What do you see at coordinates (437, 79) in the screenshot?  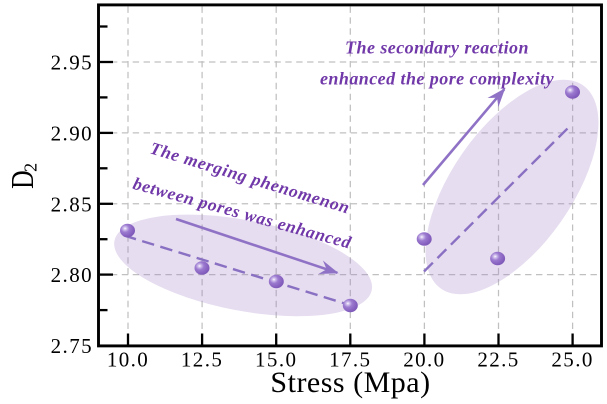 I see `svg-text: enhanced the pore complexity` at bounding box center [437, 79].